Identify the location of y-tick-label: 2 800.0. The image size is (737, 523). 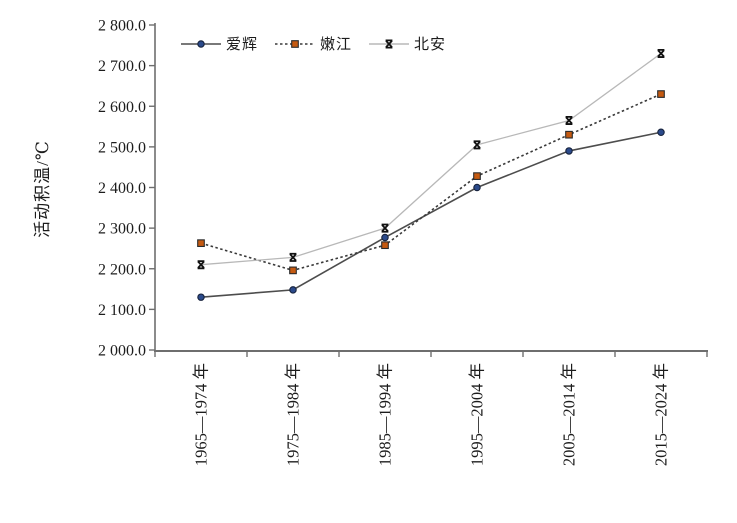
(122, 26).